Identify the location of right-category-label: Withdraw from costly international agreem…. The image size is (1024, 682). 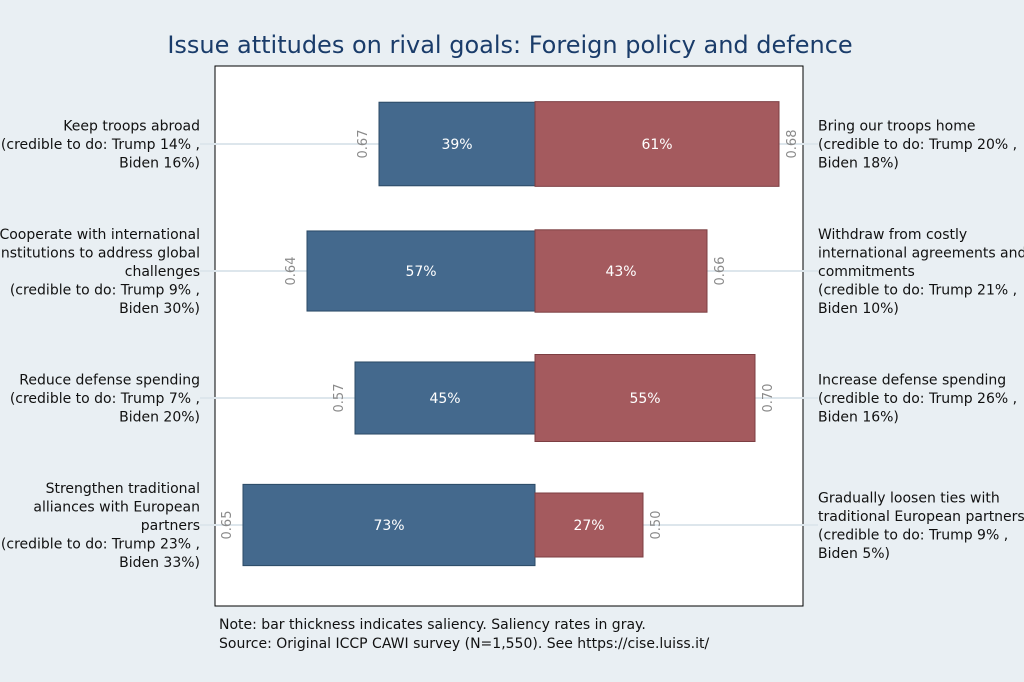
(921, 272).